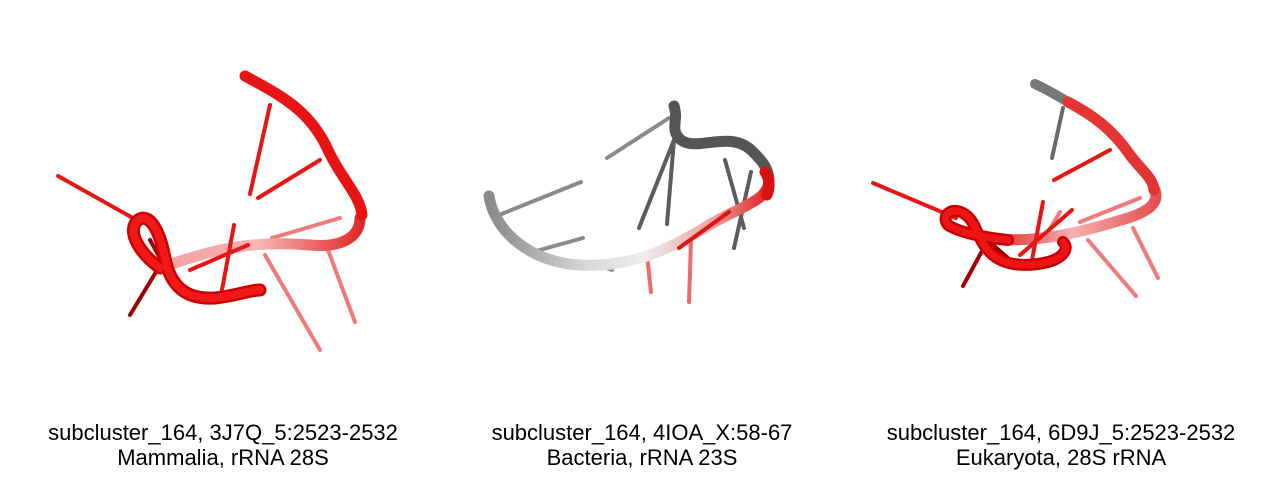 The height and width of the screenshot is (480, 1280). What do you see at coordinates (1061, 432) in the screenshot?
I see `caption-line1: subcluster_164, 6D9J_5:2523-2532` at bounding box center [1061, 432].